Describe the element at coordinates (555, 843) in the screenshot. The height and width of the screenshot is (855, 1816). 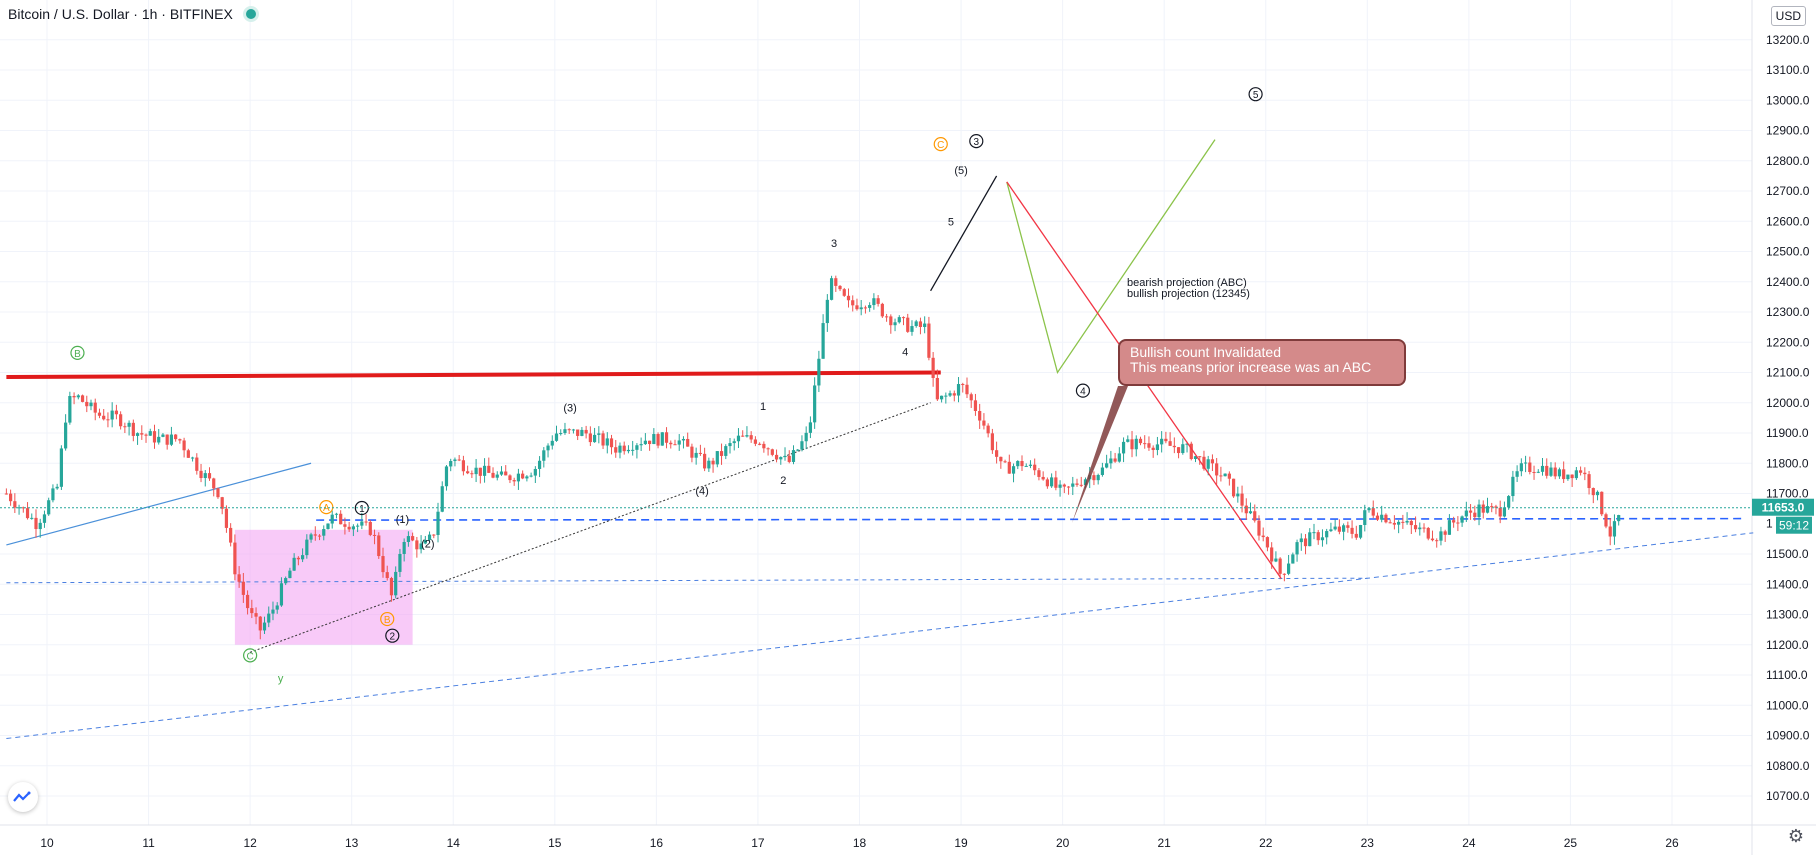
I see `time-tick-label: 15` at that location.